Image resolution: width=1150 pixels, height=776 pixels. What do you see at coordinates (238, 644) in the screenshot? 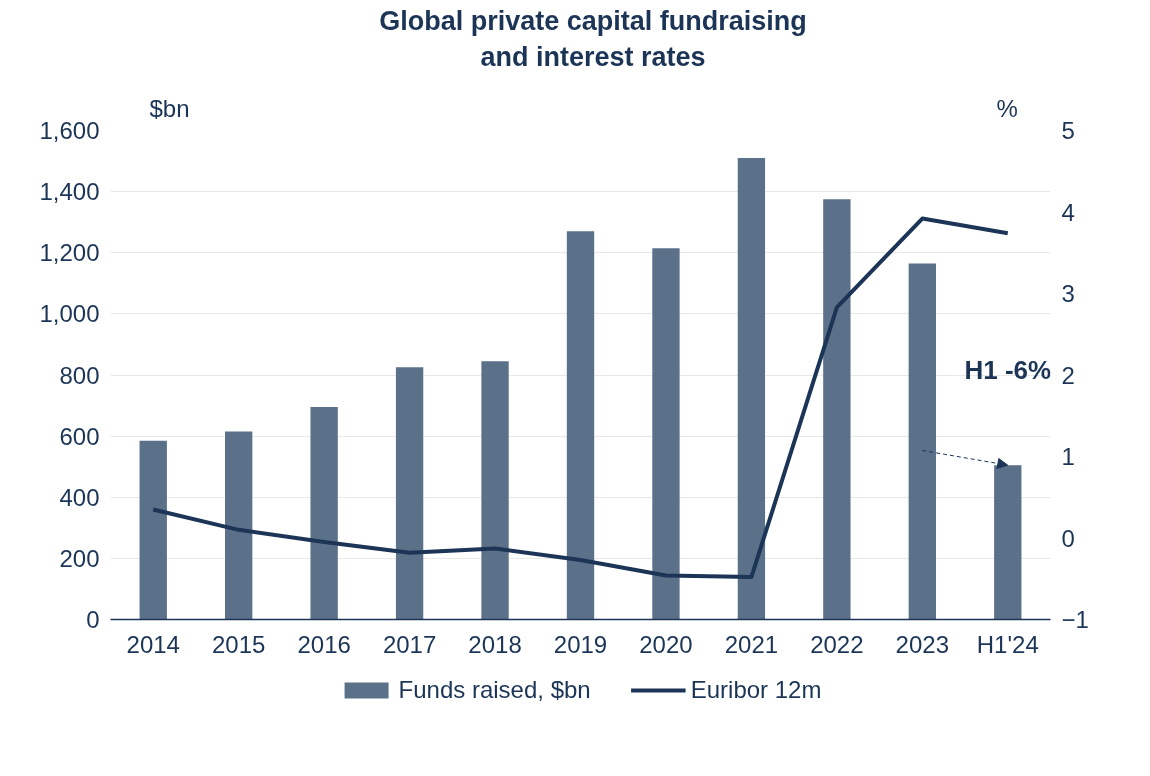
I see `x-tick-label: 2015` at bounding box center [238, 644].